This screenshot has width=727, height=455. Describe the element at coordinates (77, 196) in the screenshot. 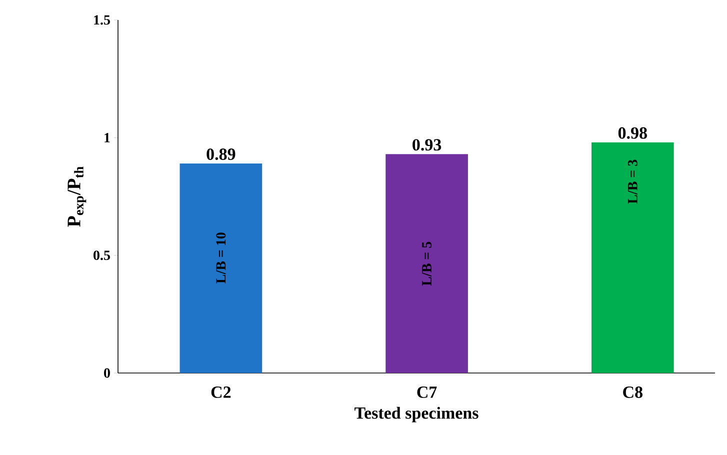

I see `y-axis-title: P$_{exp}$/P$_{th}$` at that location.